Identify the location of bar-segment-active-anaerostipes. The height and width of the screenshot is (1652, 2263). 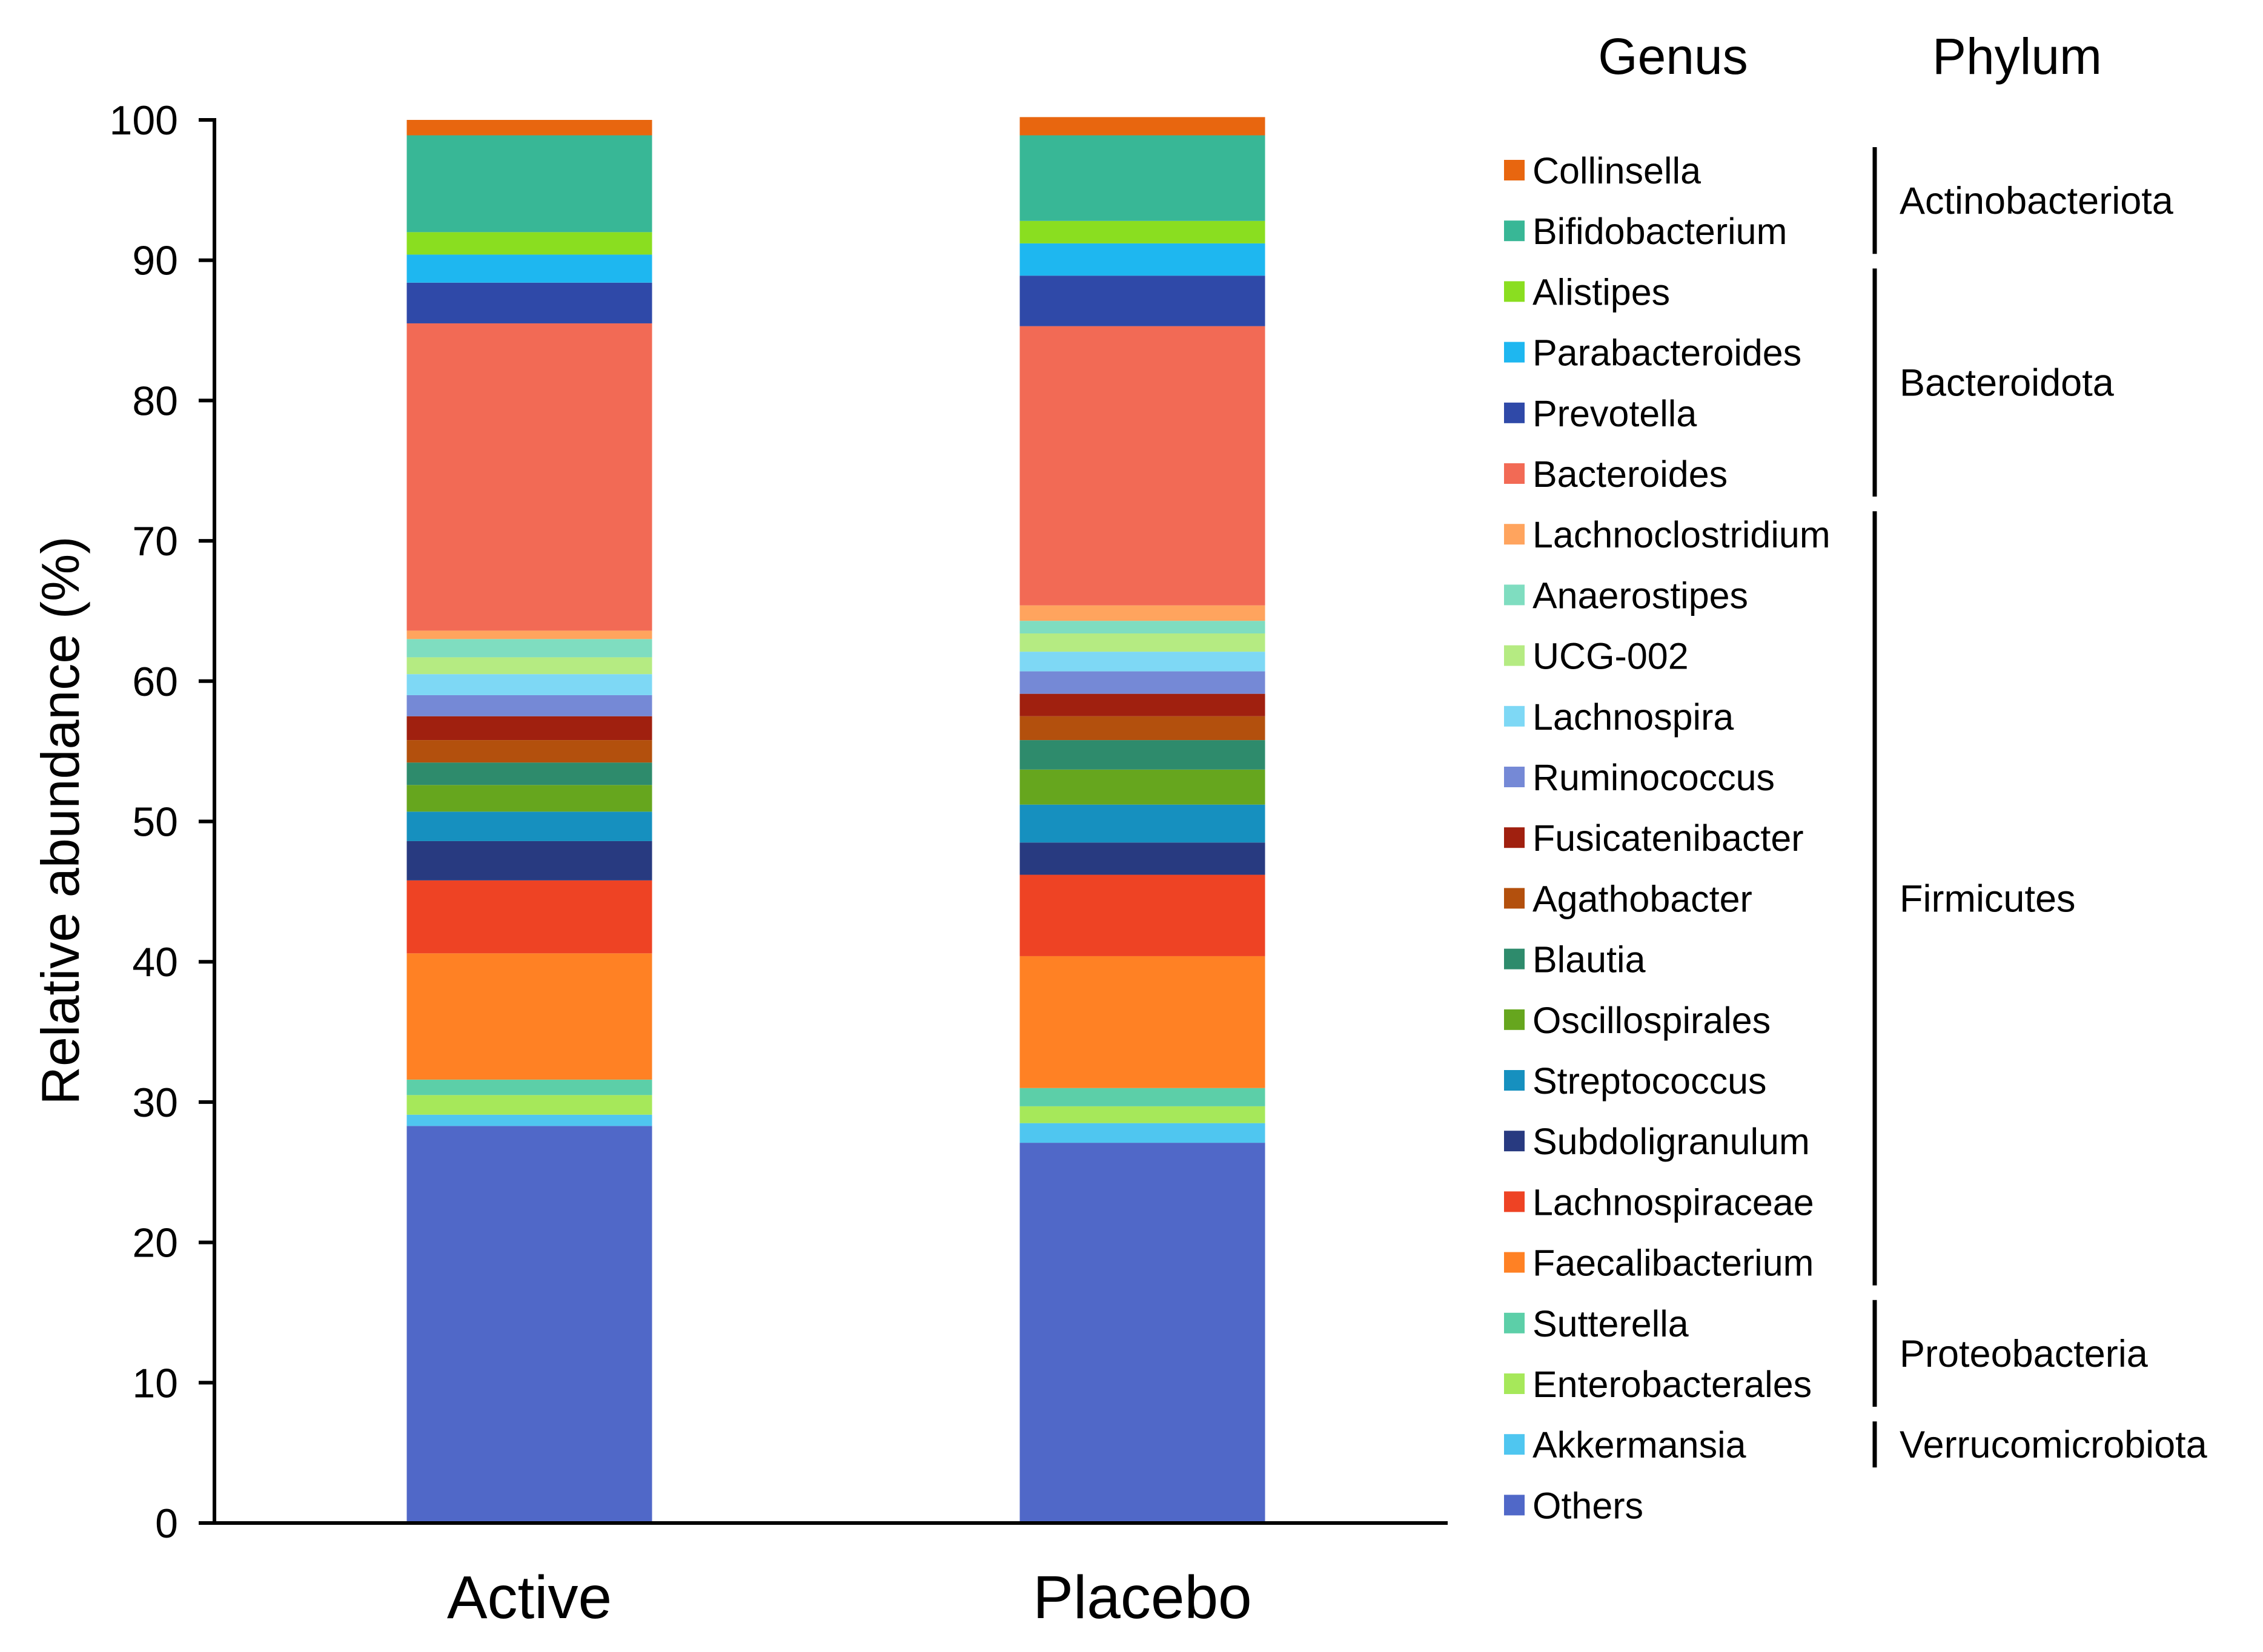
(529, 648).